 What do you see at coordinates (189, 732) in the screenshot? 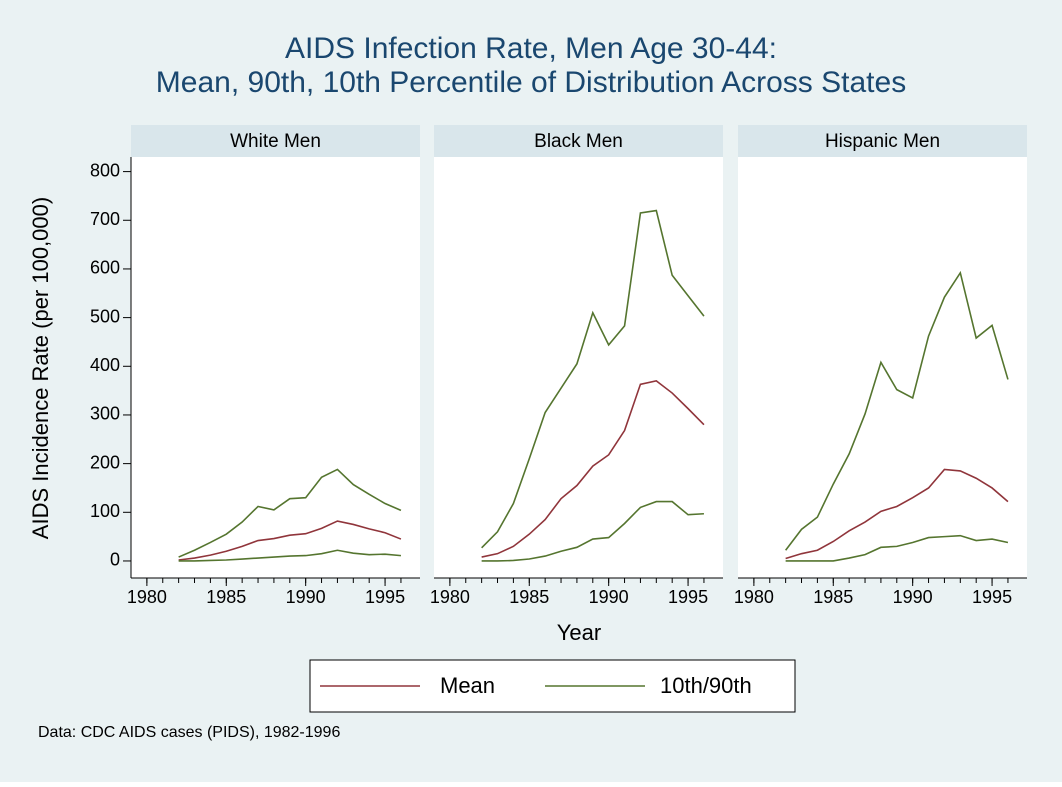
I see `note: Data: CDC AIDS cases (PIDS), 1982-1996` at bounding box center [189, 732].